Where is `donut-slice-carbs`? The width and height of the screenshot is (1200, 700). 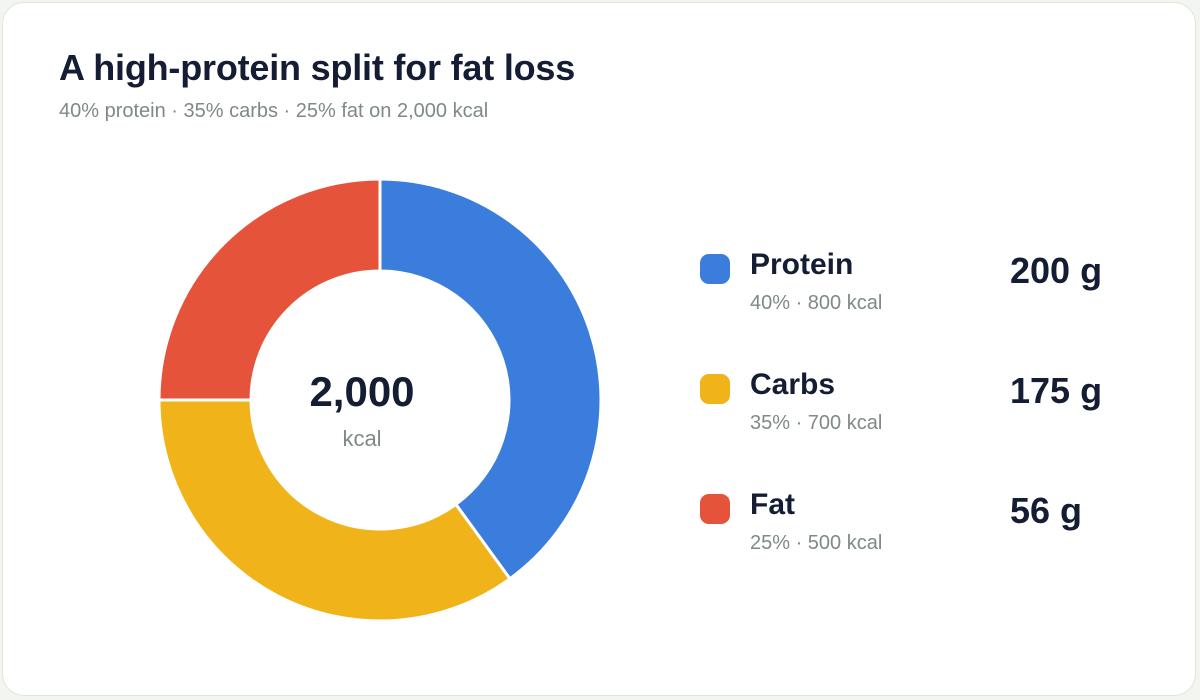
donut-slice-carbs is located at coordinates (334, 510).